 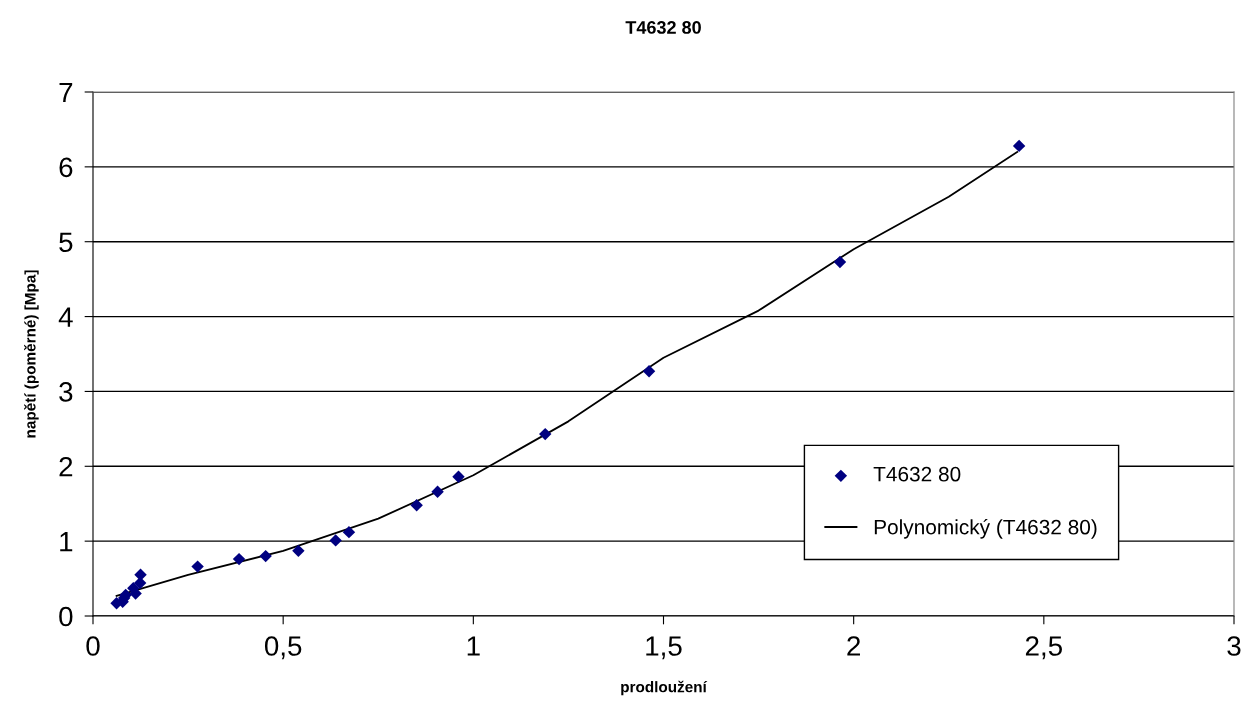 I want to click on x-tick-label: 0, so click(x=93, y=646).